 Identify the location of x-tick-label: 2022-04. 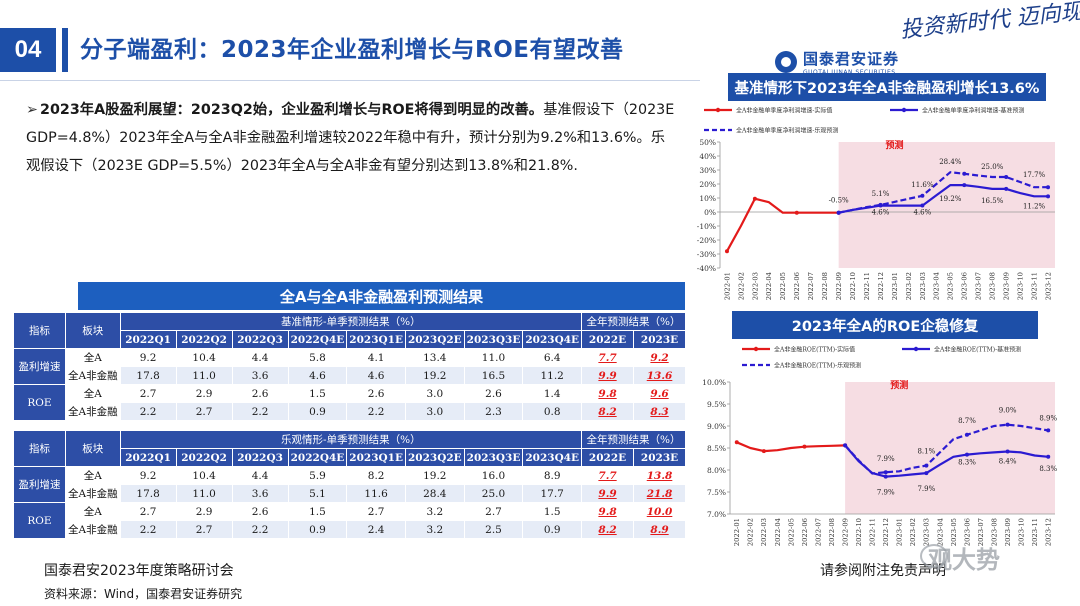
(769, 286).